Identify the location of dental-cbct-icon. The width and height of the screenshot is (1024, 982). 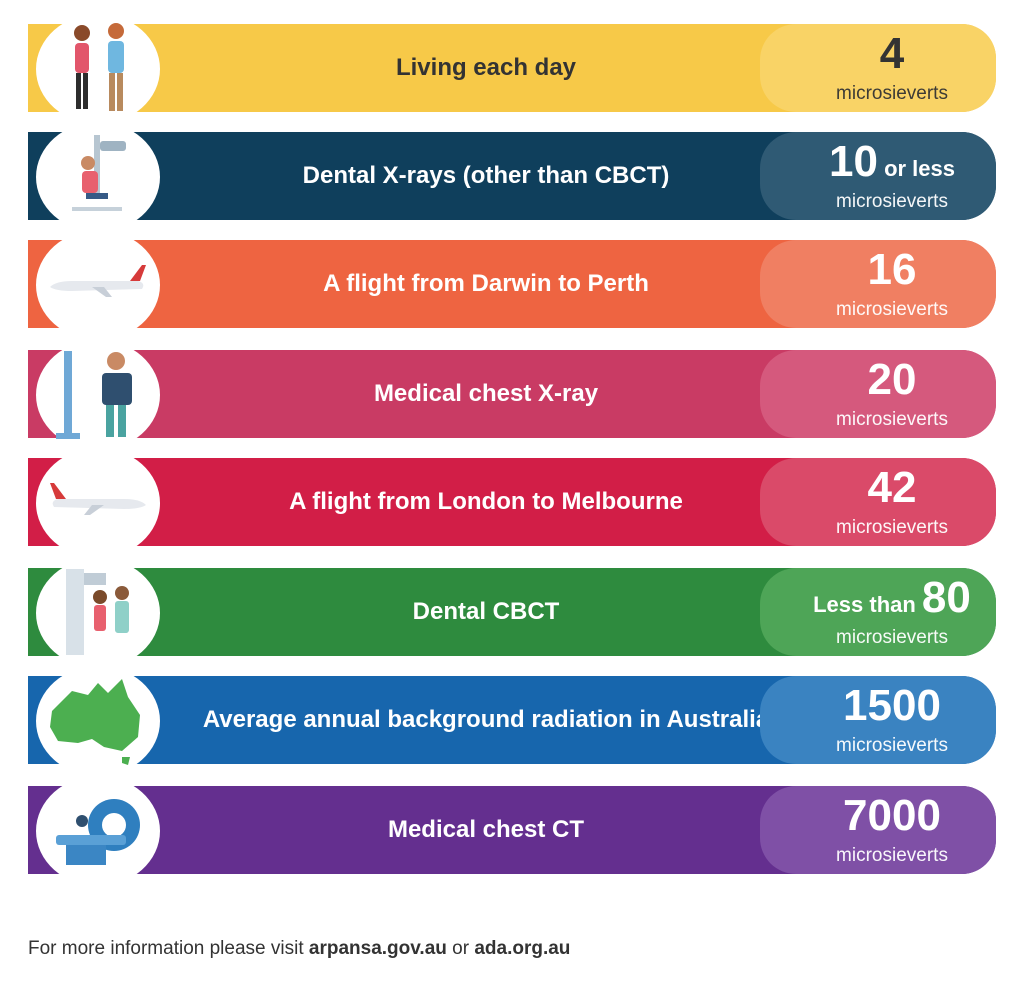
(98, 613).